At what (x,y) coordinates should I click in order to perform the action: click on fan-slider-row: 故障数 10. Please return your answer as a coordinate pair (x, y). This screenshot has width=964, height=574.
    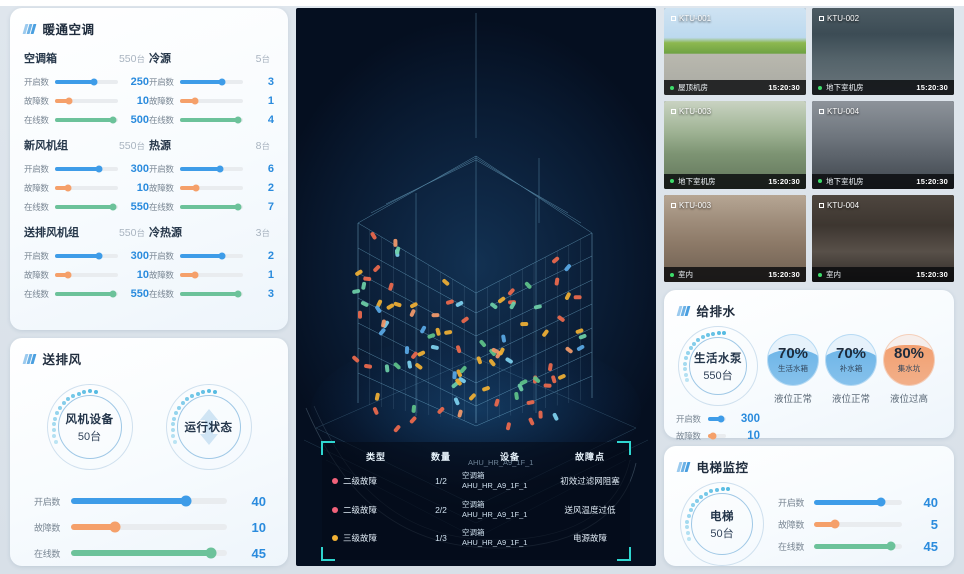
    Looking at the image, I should click on (150, 527).